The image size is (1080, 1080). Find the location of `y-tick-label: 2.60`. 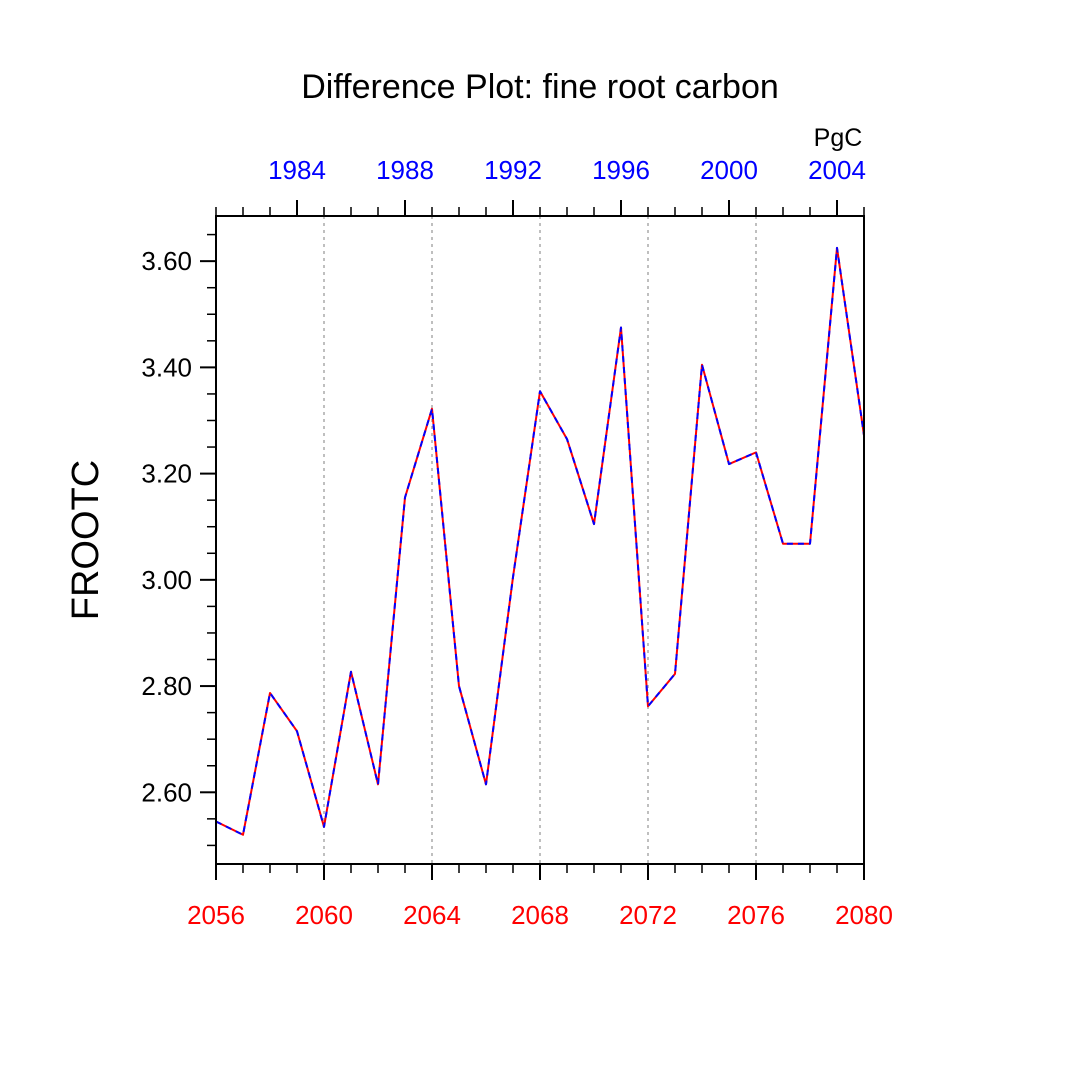

y-tick-label: 2.60 is located at coordinates (166, 792).